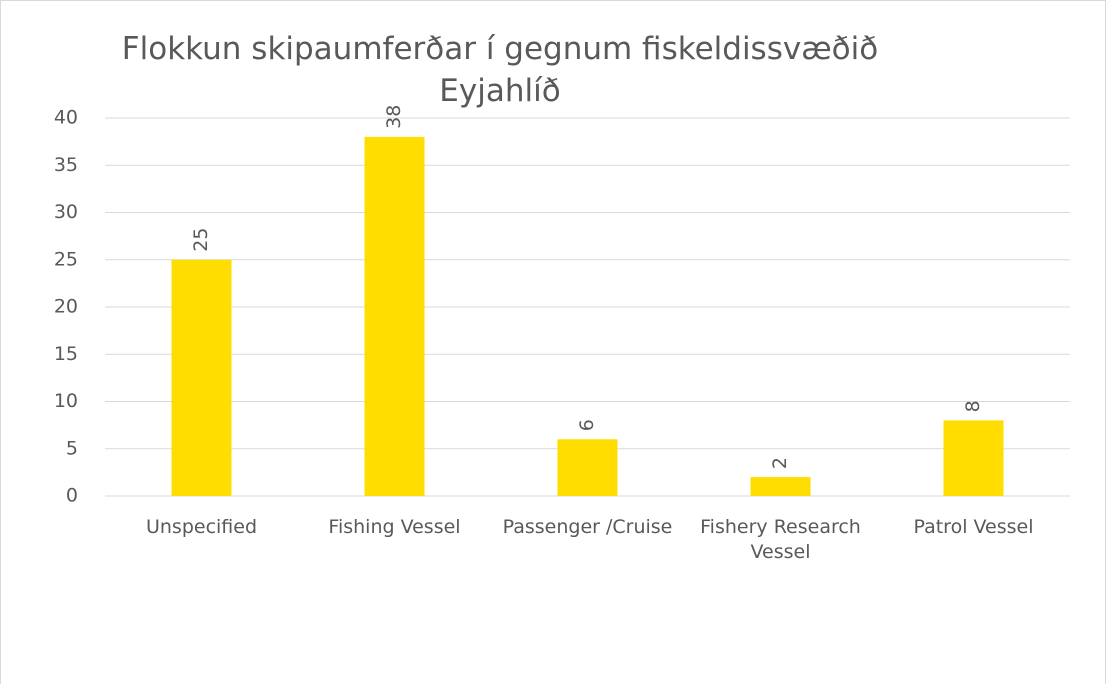 The width and height of the screenshot is (1111, 684). I want to click on y-tick-label: 30, so click(66, 212).